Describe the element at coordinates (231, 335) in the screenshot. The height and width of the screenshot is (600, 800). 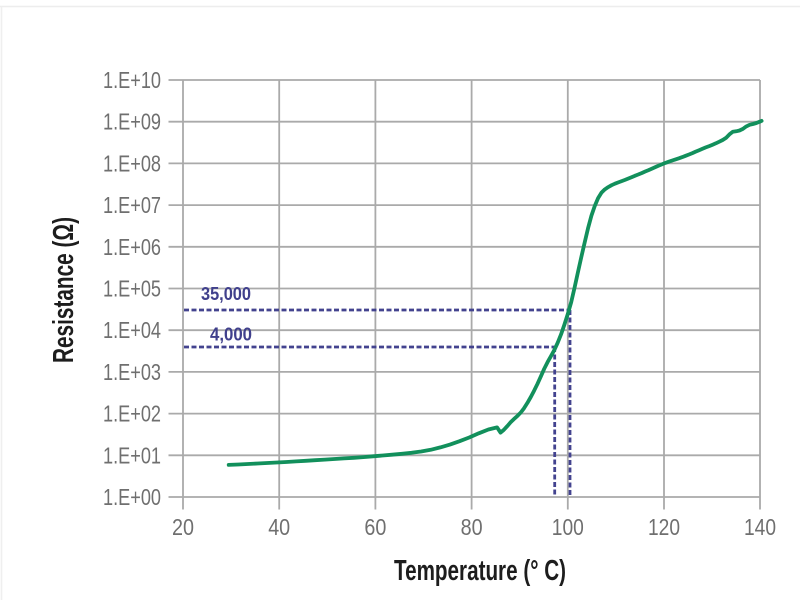
I see `svg-text: 4,000` at that location.